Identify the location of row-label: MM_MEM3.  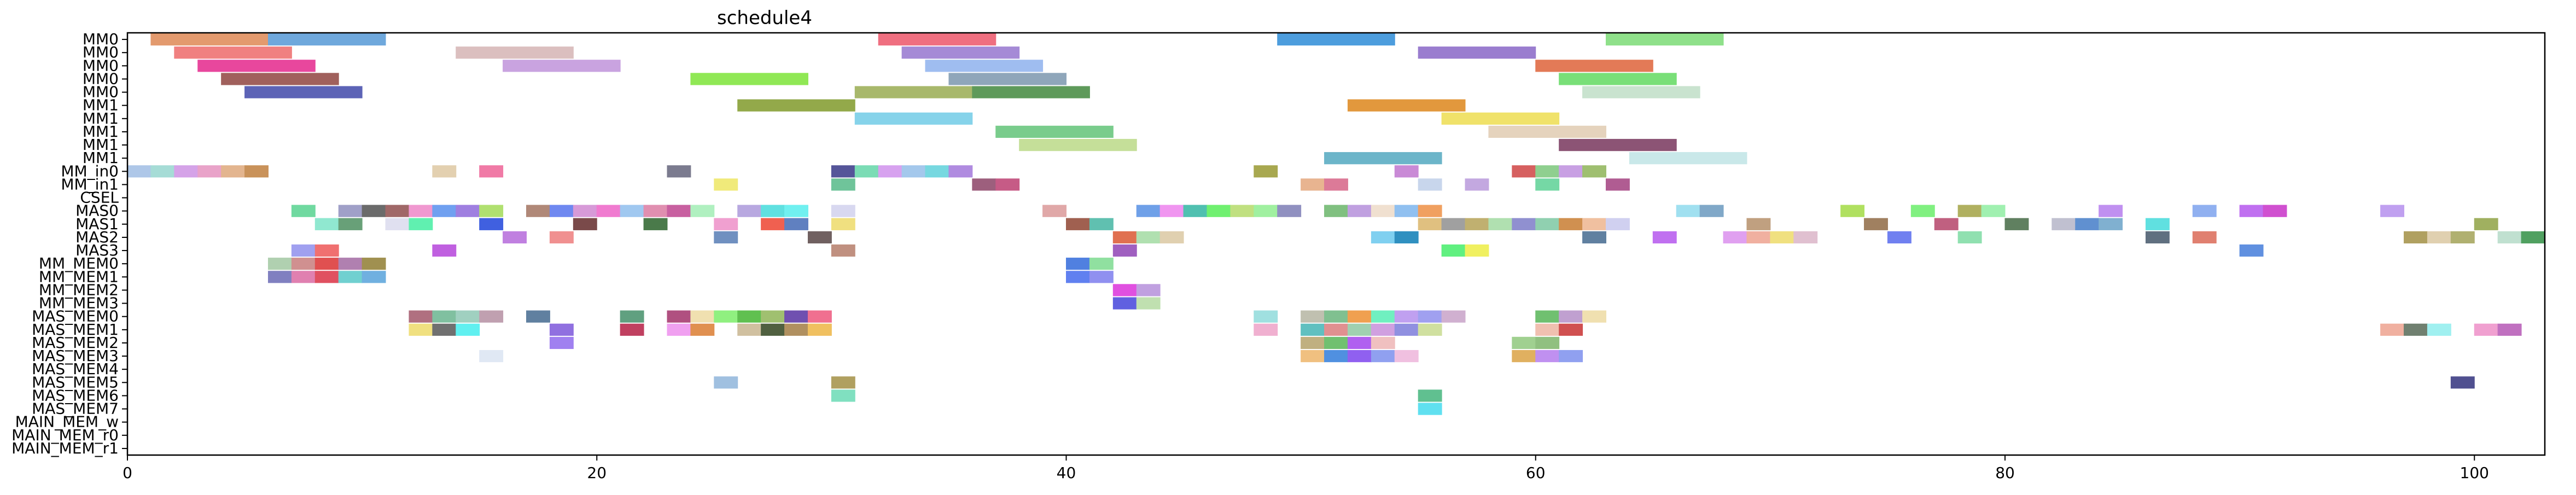
(79, 303).